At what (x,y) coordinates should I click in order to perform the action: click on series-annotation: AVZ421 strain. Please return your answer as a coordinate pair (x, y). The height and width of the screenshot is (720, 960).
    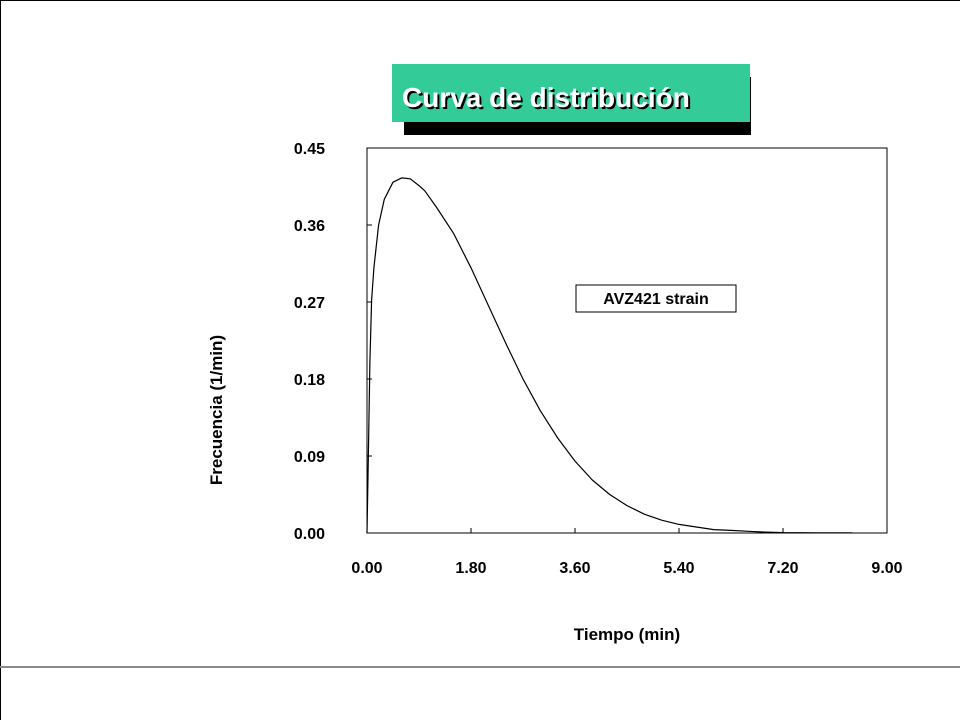
    Looking at the image, I should click on (656, 298).